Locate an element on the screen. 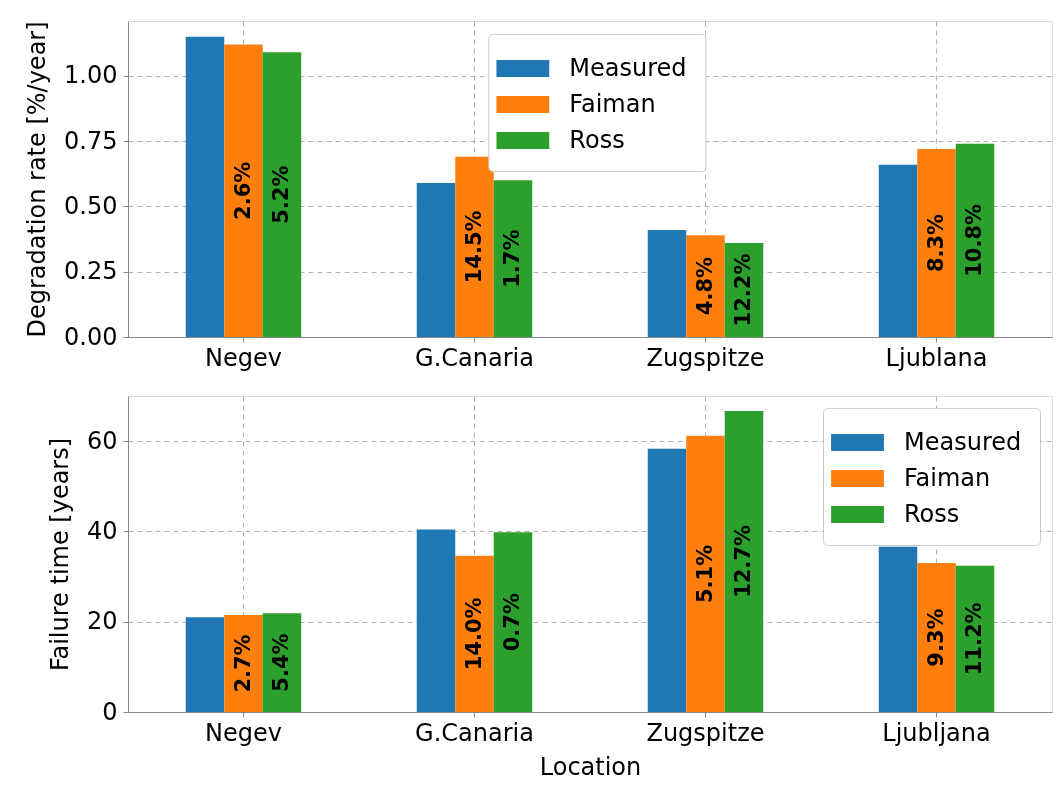 This screenshot has width=1057, height=799. y-axis-title: Failure time [years] is located at coordinates (59, 554).